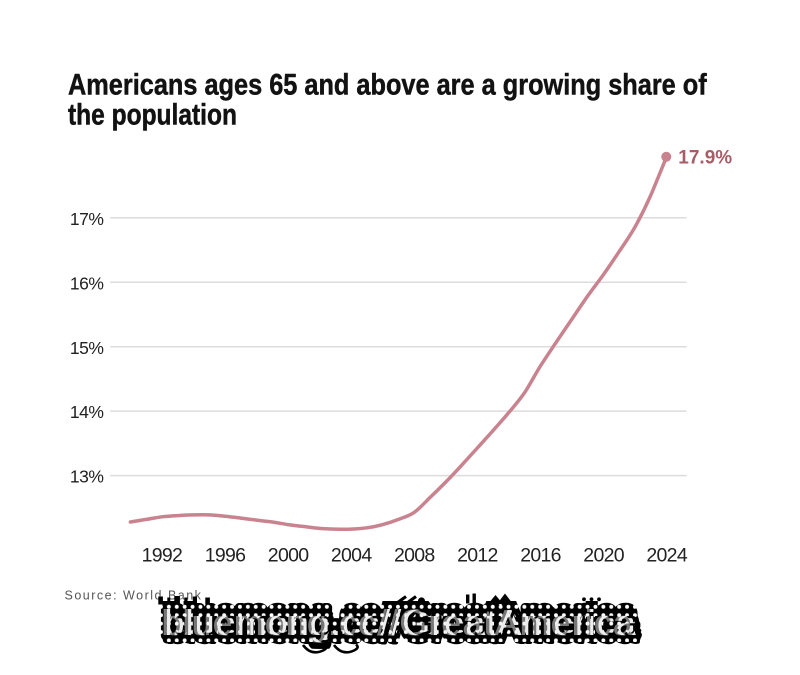  I want to click on svg-text: 15%, so click(87, 348).